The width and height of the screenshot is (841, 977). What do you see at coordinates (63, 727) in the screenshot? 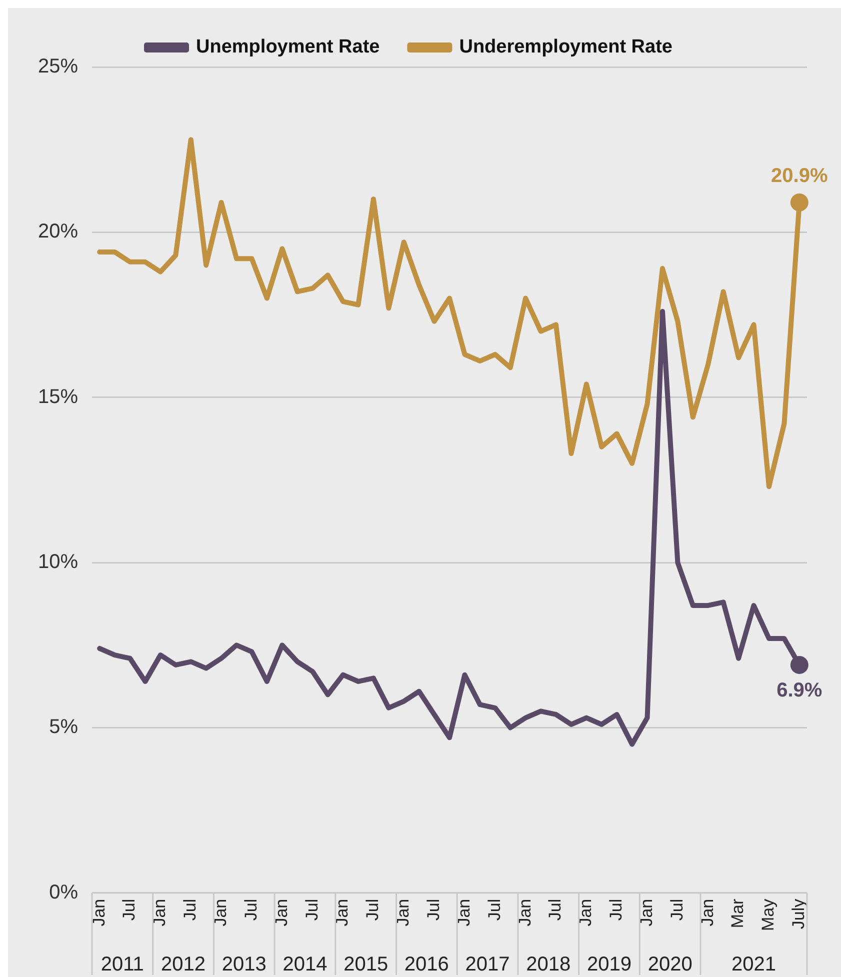
I see `y-tick-label: 5%` at bounding box center [63, 727].